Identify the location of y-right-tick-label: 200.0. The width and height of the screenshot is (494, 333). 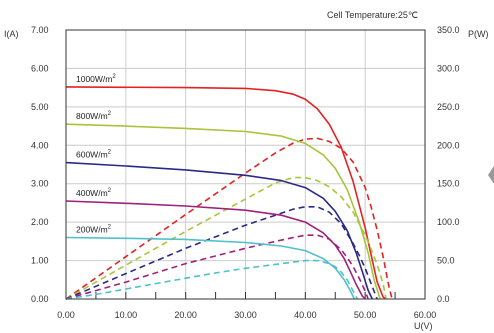
(448, 145).